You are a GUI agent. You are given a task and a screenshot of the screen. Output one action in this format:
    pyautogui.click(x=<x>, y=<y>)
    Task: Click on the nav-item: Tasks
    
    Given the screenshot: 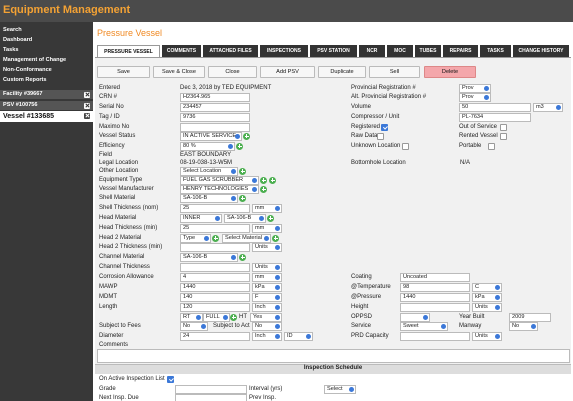 What is the action you would take?
    pyautogui.click(x=11, y=50)
    